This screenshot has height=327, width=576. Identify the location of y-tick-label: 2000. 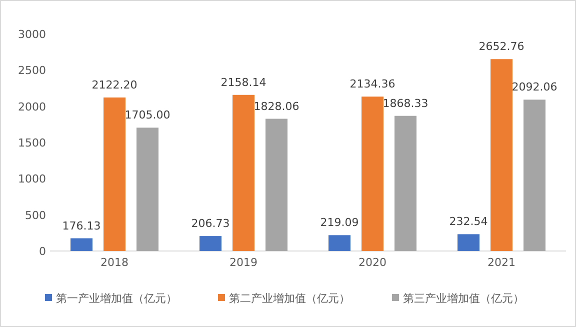
(32, 107).